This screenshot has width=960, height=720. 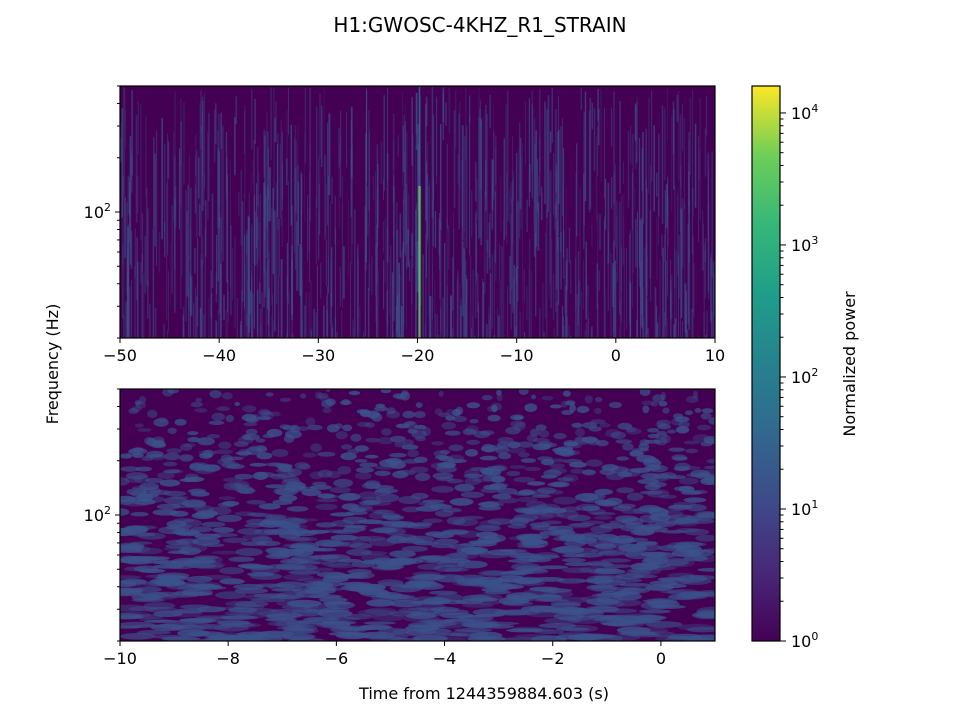 I want to click on colorbar-label: Normalized power, so click(x=849, y=364).